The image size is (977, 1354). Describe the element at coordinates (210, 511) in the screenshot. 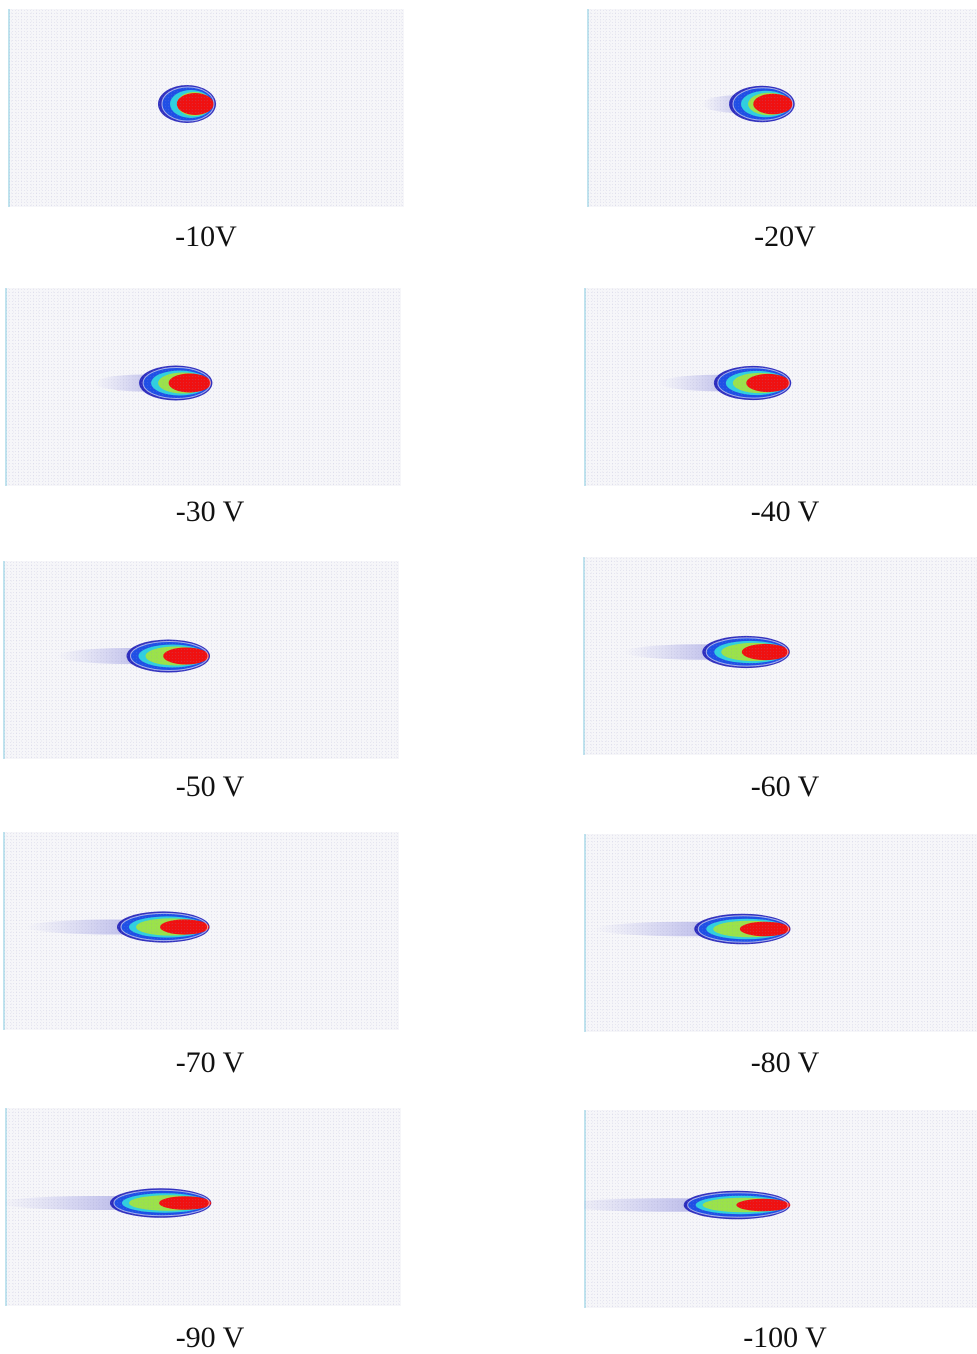

I see `beam-label-3: -30 V` at that location.